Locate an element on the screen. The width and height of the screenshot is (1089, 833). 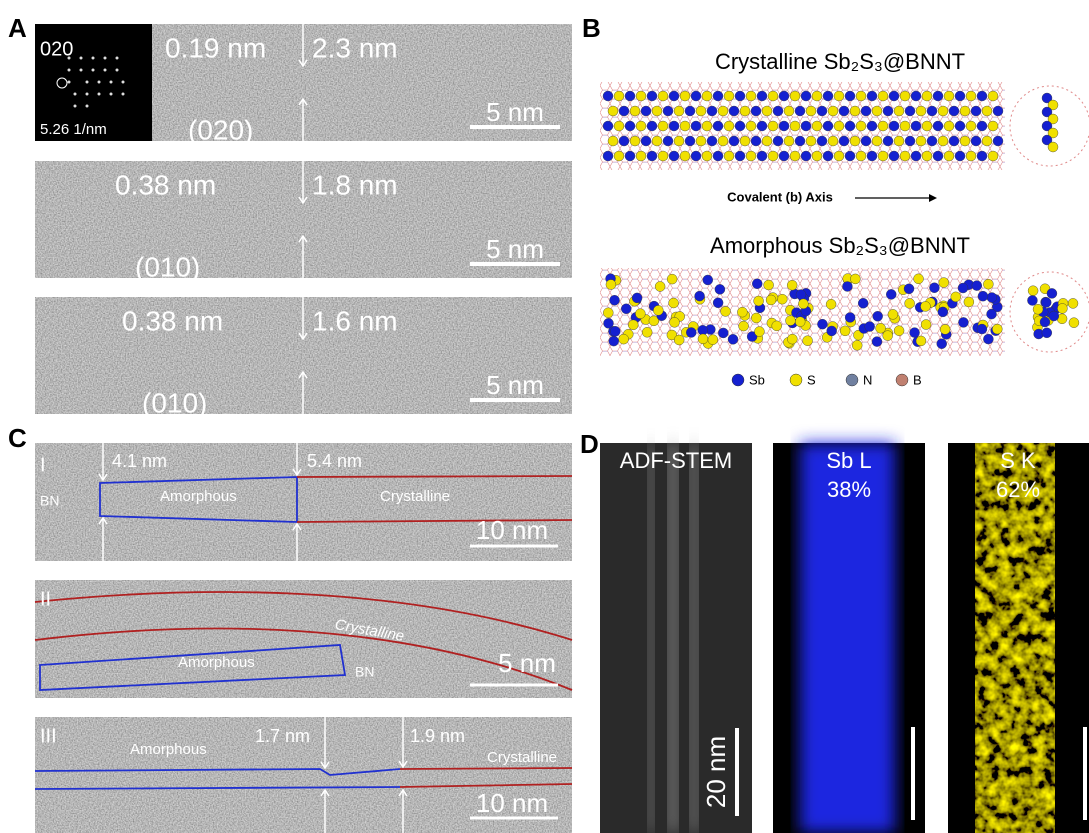
diameter: 1.8 nm is located at coordinates (355, 184).